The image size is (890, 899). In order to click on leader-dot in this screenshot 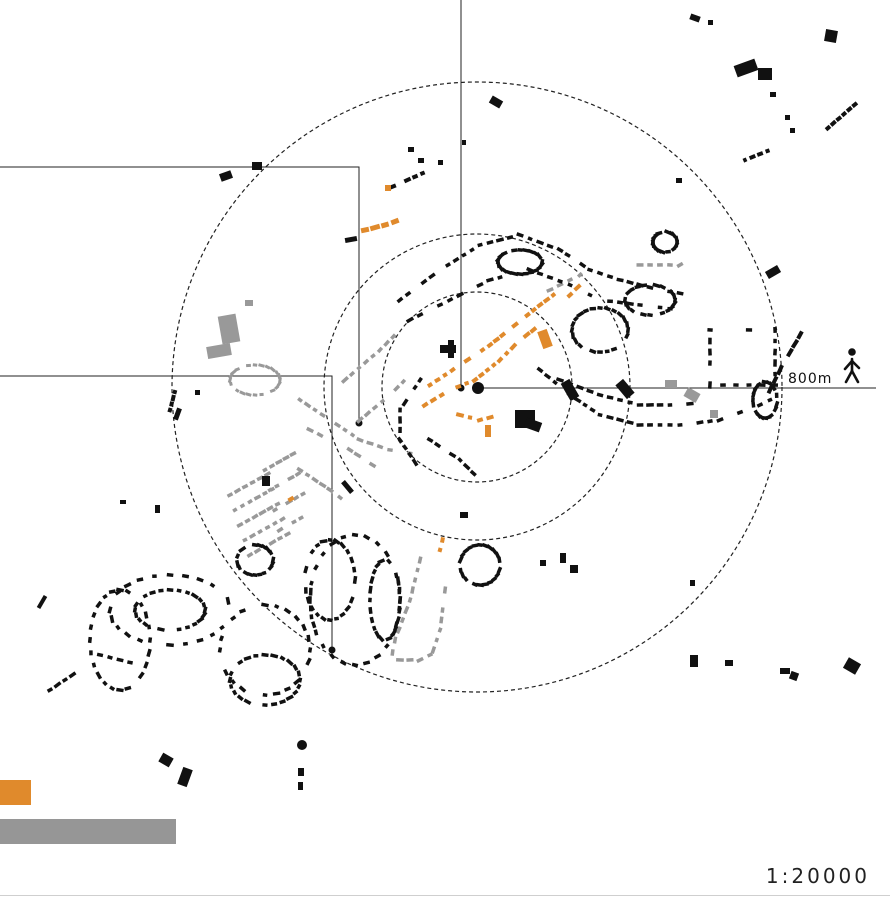, I will do `click(332, 650)`.